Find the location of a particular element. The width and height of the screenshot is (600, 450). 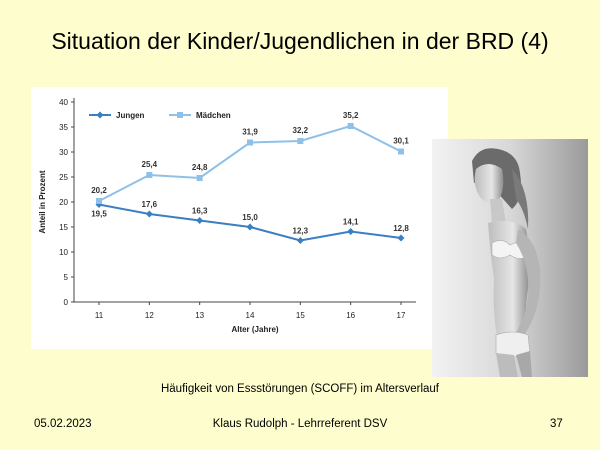

legend-label: Jungen is located at coordinates (130, 115).